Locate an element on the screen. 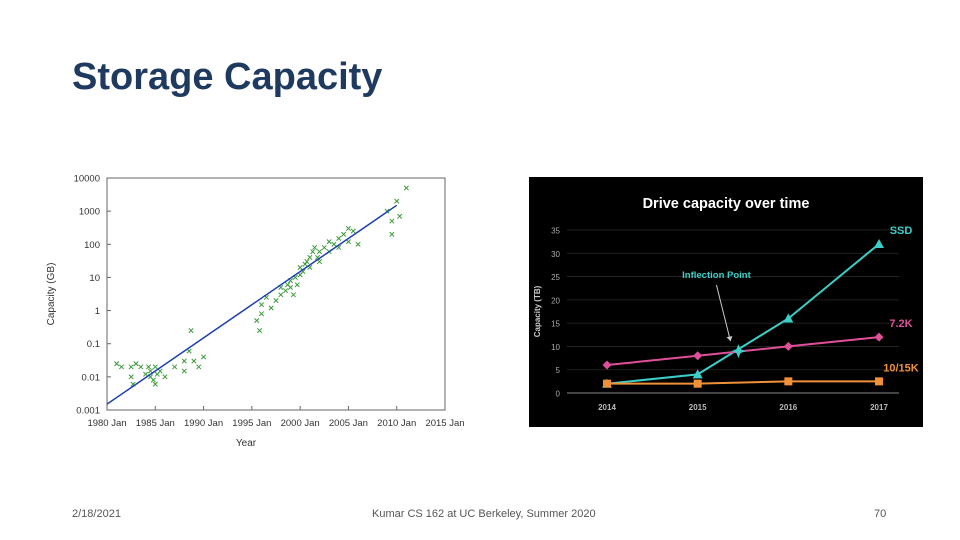  x-tick-label: 2014 is located at coordinates (607, 407).